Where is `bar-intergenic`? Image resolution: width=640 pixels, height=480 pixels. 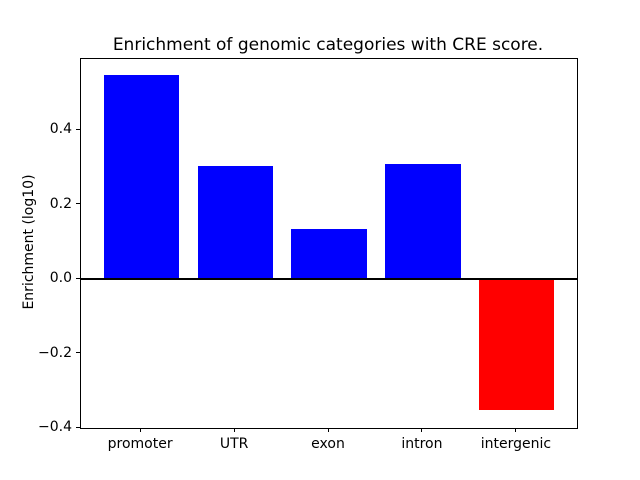
bar-intergenic is located at coordinates (517, 345).